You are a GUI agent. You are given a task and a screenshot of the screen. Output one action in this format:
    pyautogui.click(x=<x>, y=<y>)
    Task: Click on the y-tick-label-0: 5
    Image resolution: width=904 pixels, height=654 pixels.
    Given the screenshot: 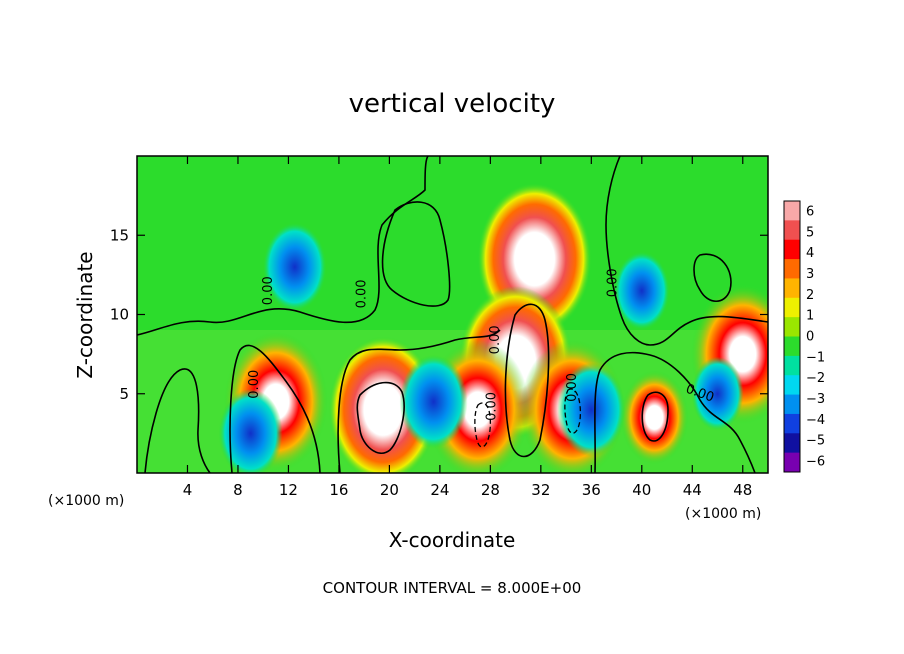 What is the action you would take?
    pyautogui.click(x=124, y=394)
    